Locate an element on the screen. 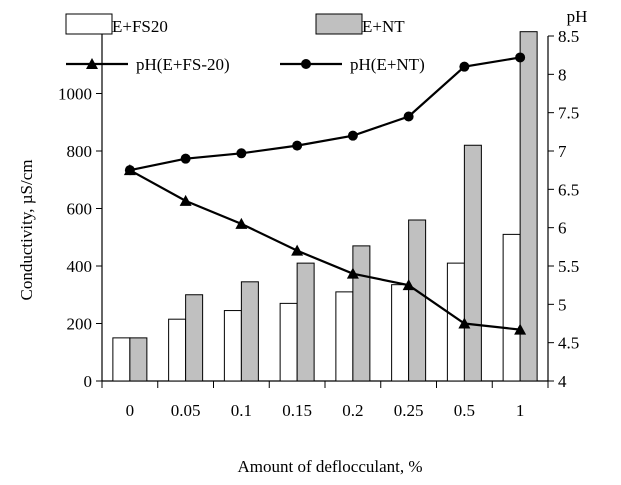 Image resolution: width=621 pixels, height=485 pixels. y2-tick-label: 4 is located at coordinates (562, 381).